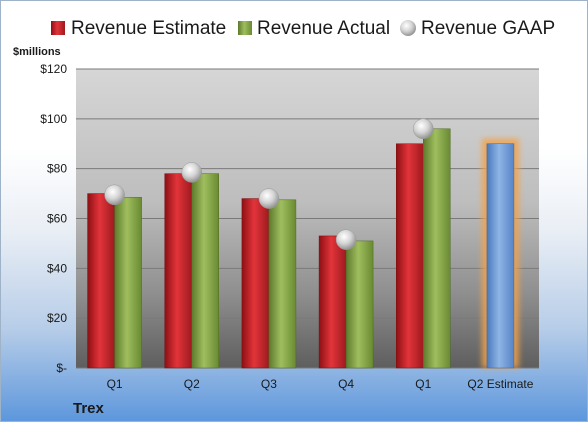 This screenshot has height=422, width=588. Describe the element at coordinates (57, 268) in the screenshot. I see `y-tick-label: $40` at that location.